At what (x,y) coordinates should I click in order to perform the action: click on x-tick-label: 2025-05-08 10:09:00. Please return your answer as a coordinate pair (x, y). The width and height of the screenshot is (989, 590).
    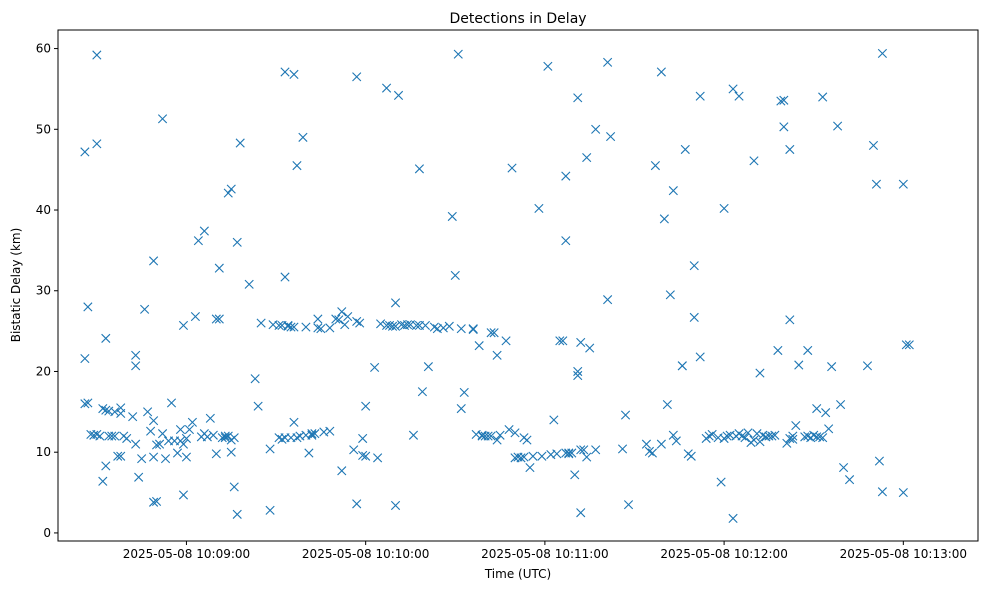
    Looking at the image, I should click on (186, 554).